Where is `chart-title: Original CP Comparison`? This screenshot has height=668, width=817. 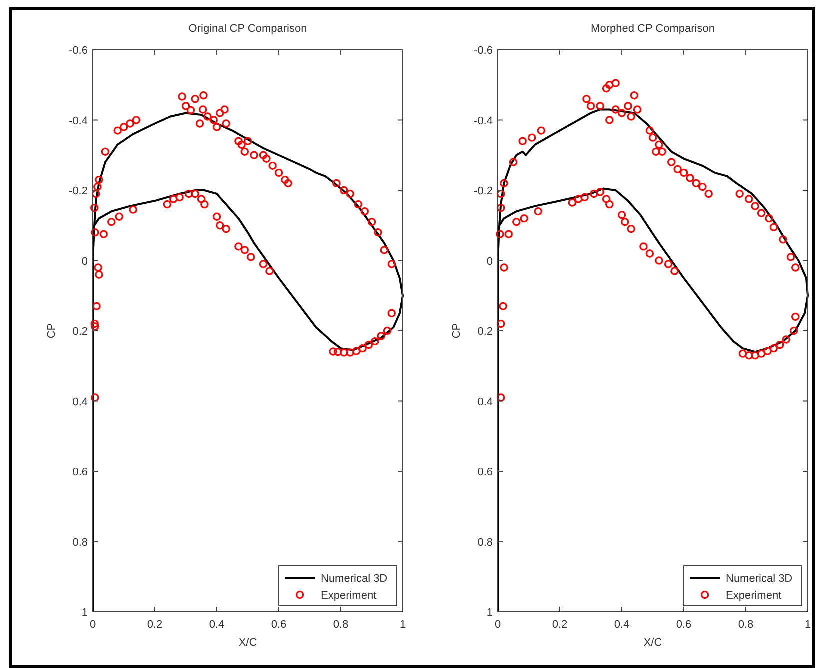 chart-title: Original CP Comparison is located at coordinates (248, 29).